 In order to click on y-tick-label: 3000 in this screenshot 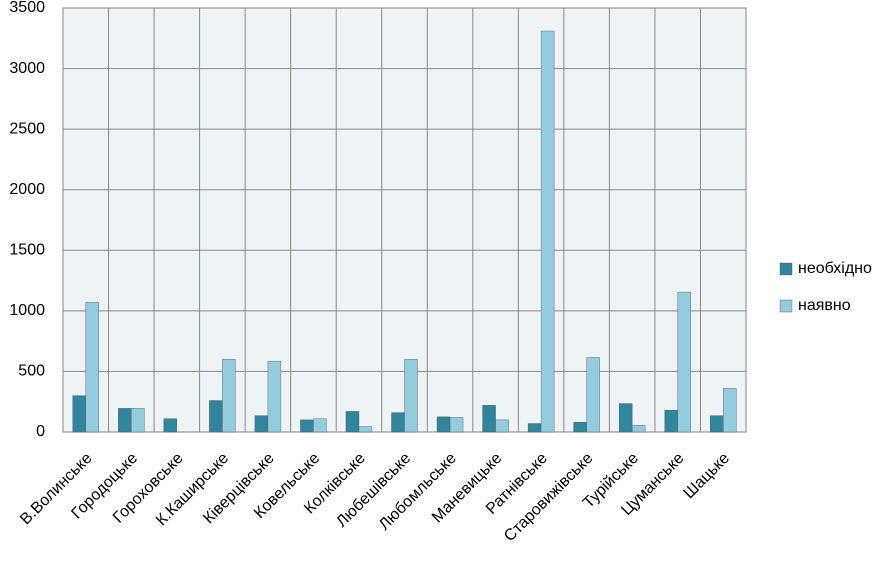, I will do `click(27, 68)`.